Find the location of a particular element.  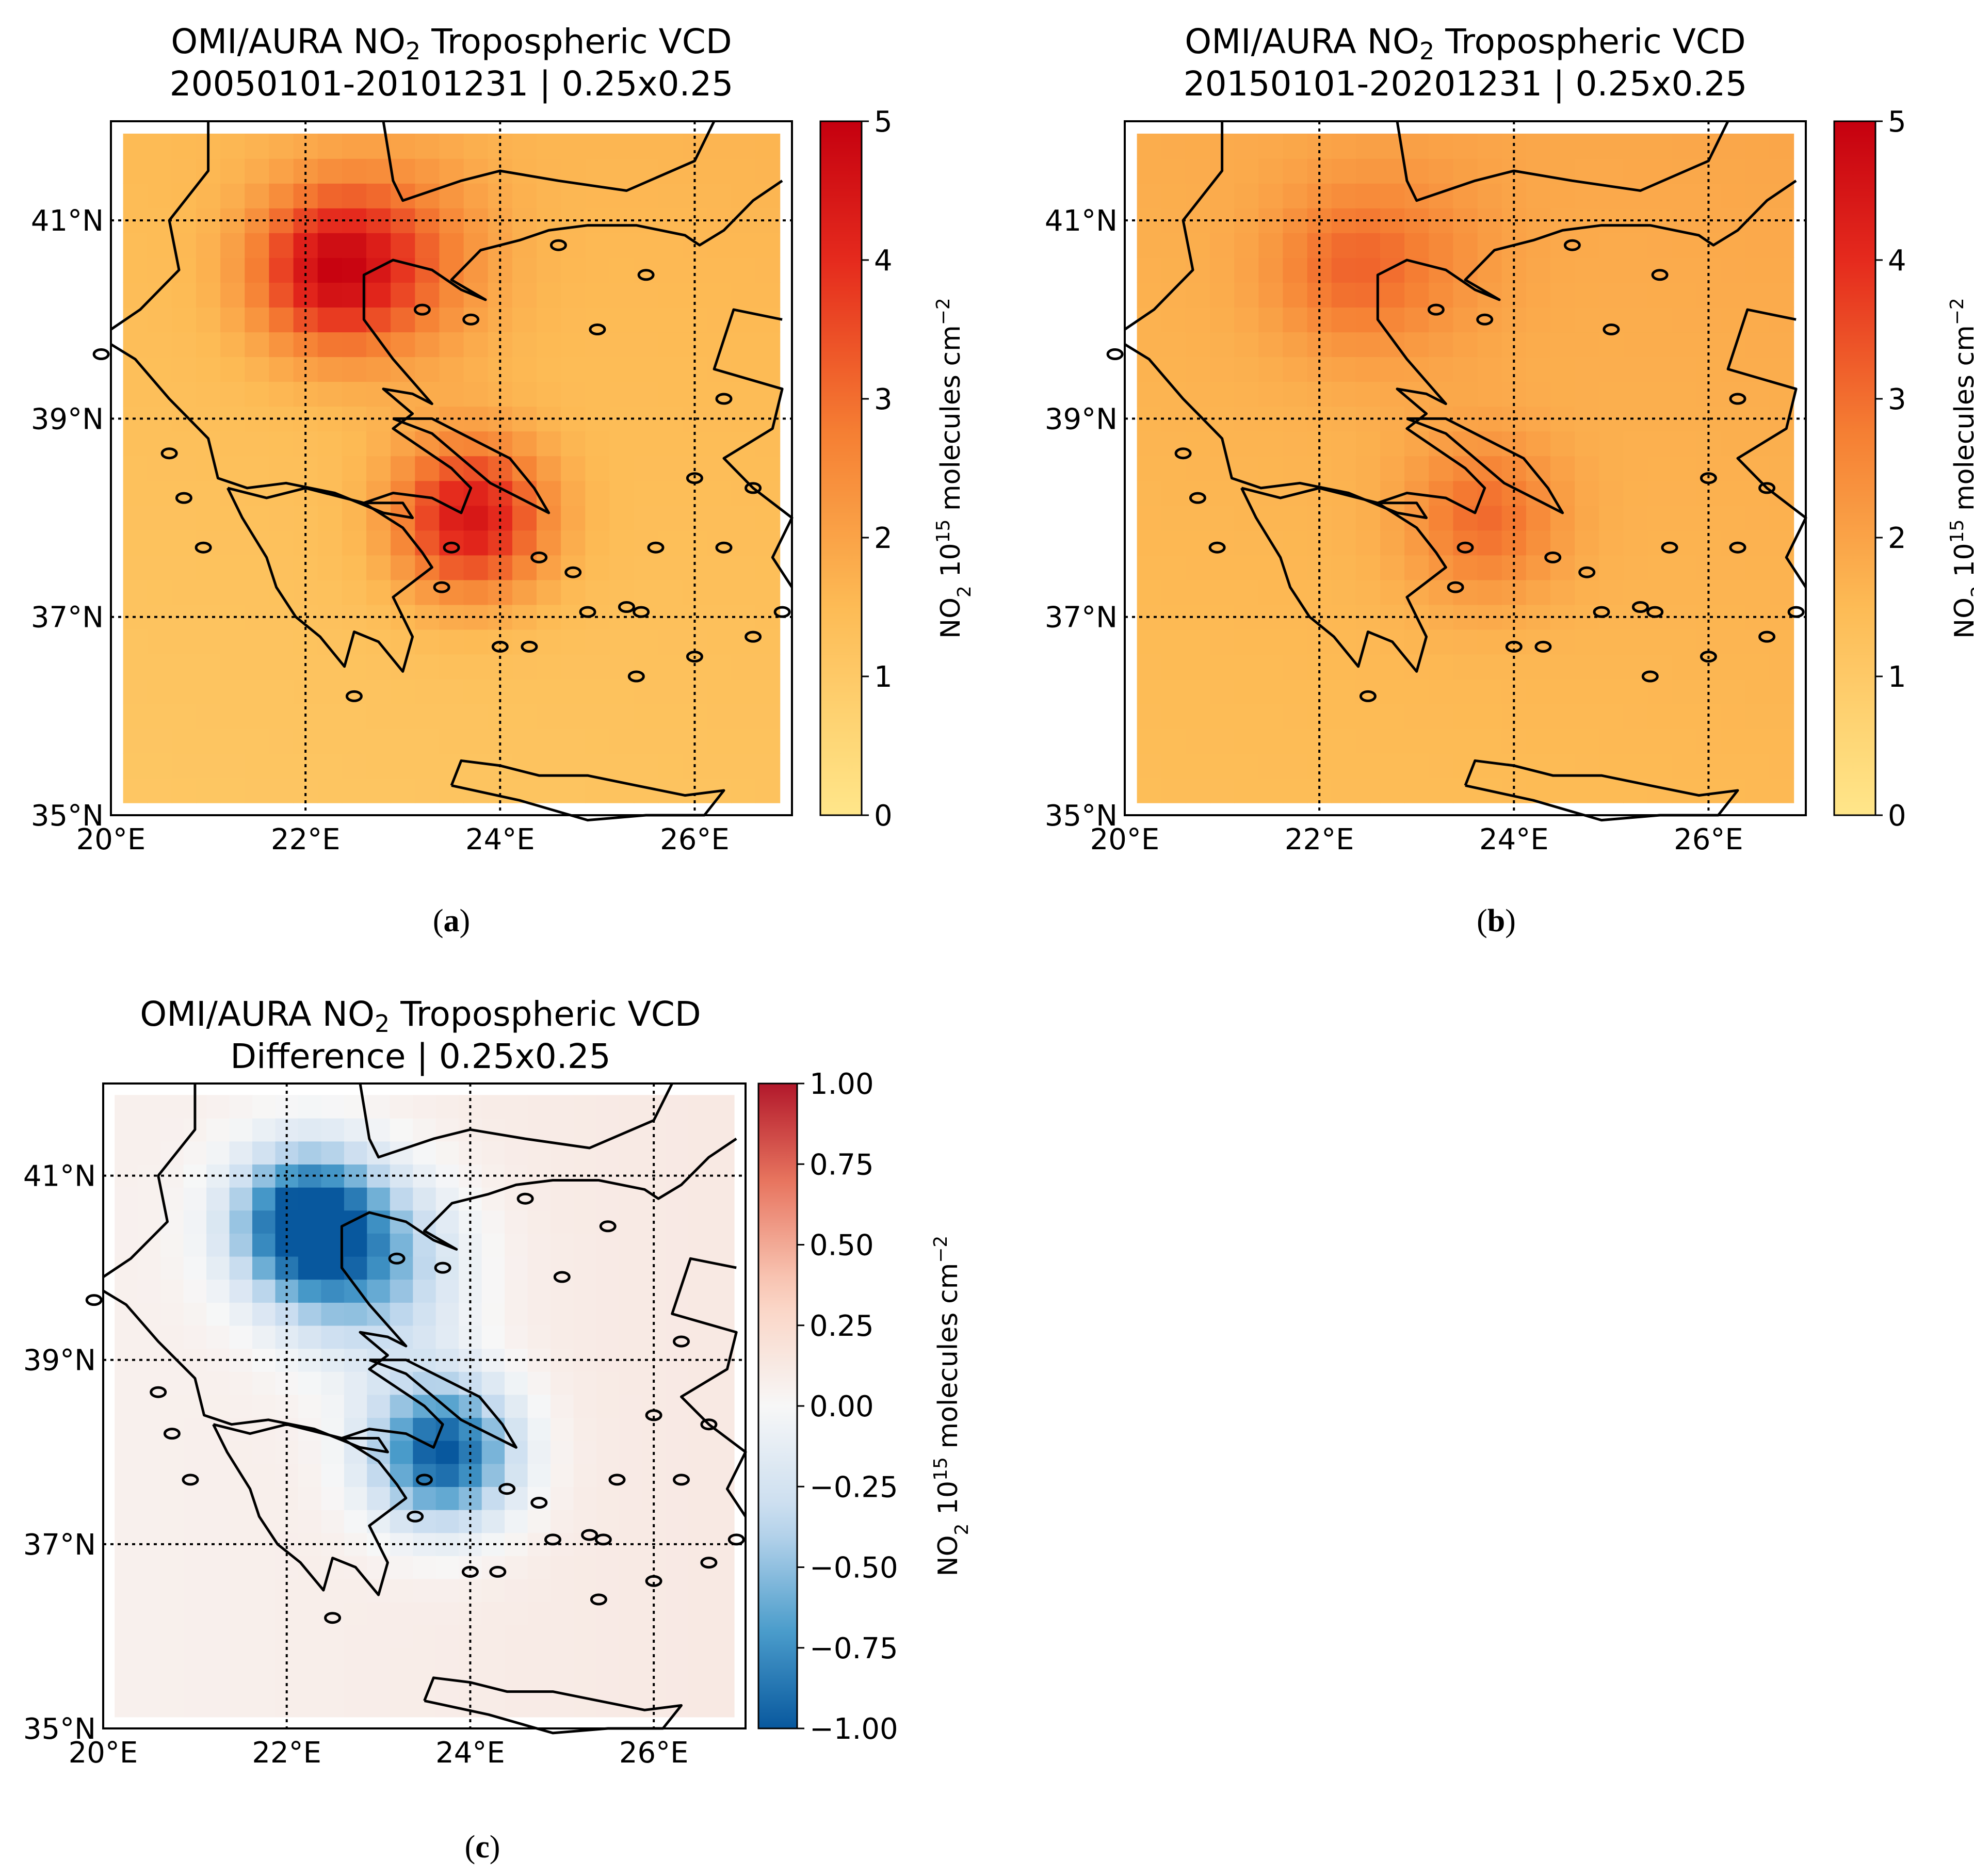

coastline is located at coordinates (419, 1295).